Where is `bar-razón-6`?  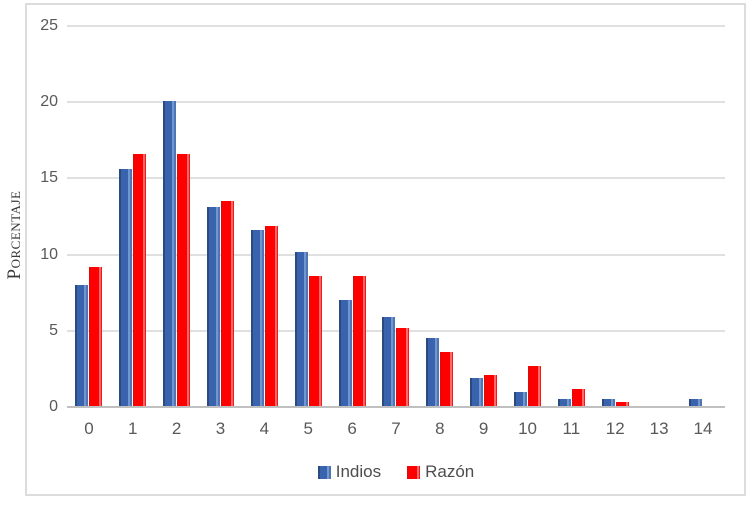
bar-razón-6 is located at coordinates (359, 341).